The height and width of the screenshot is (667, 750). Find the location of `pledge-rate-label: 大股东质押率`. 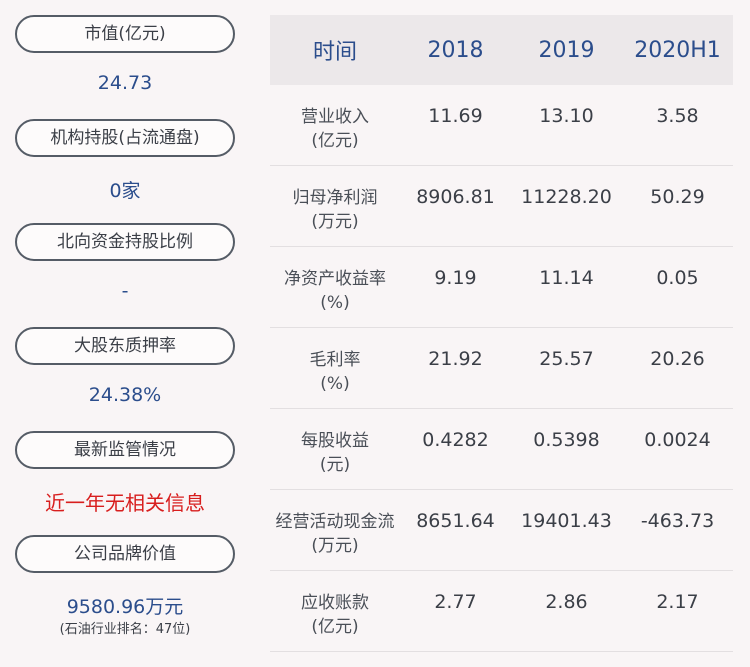

pledge-rate-label: 大股东质押率 is located at coordinates (125, 346).